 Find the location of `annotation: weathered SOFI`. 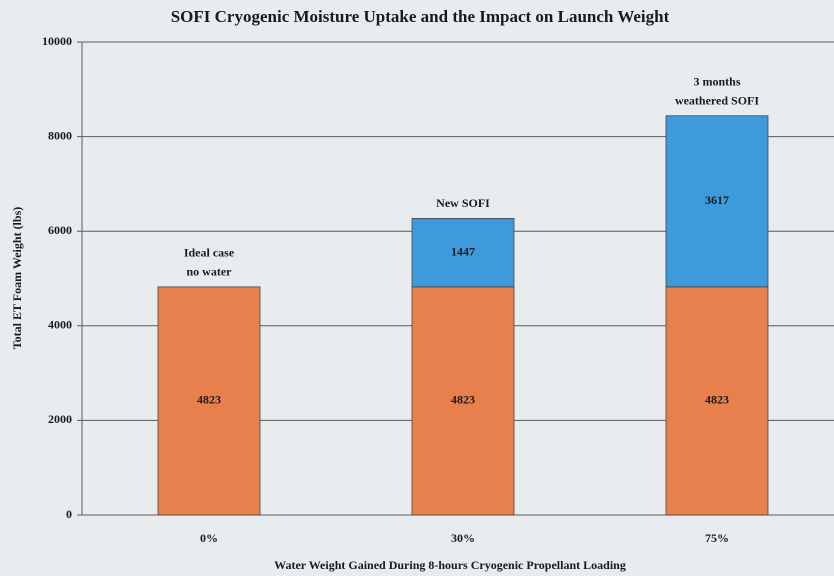

annotation: weathered SOFI is located at coordinates (717, 101).